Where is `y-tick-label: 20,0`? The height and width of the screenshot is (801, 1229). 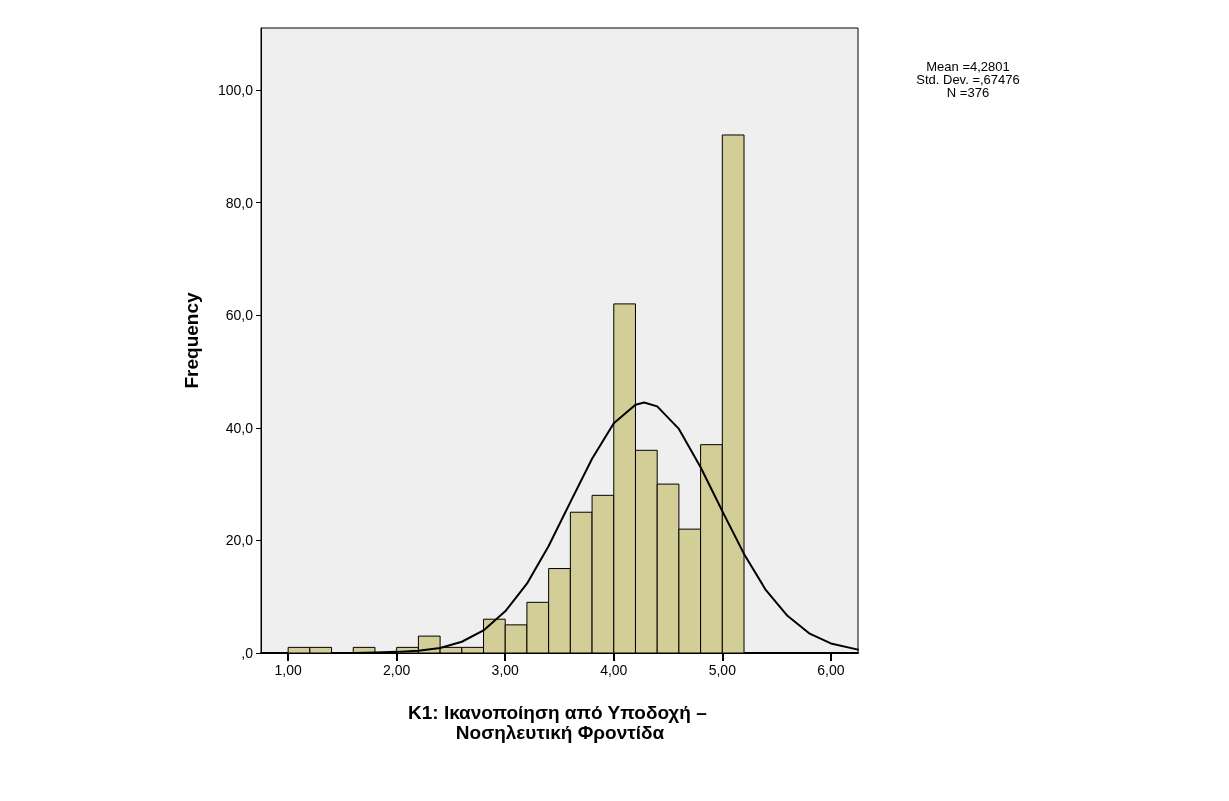
y-tick-label: 20,0 is located at coordinates (239, 540).